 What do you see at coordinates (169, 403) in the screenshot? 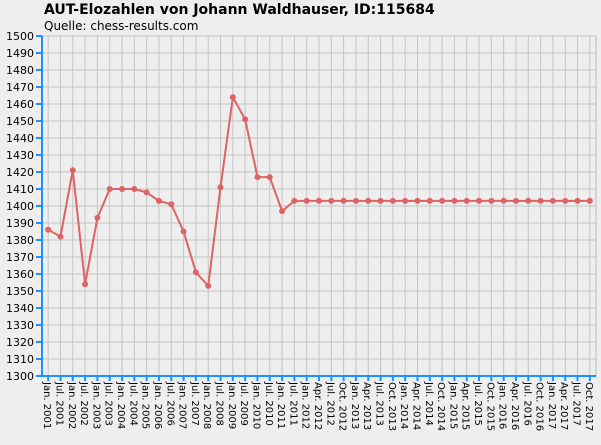
I see `x-tick-label: Jul. 2006` at bounding box center [169, 403].